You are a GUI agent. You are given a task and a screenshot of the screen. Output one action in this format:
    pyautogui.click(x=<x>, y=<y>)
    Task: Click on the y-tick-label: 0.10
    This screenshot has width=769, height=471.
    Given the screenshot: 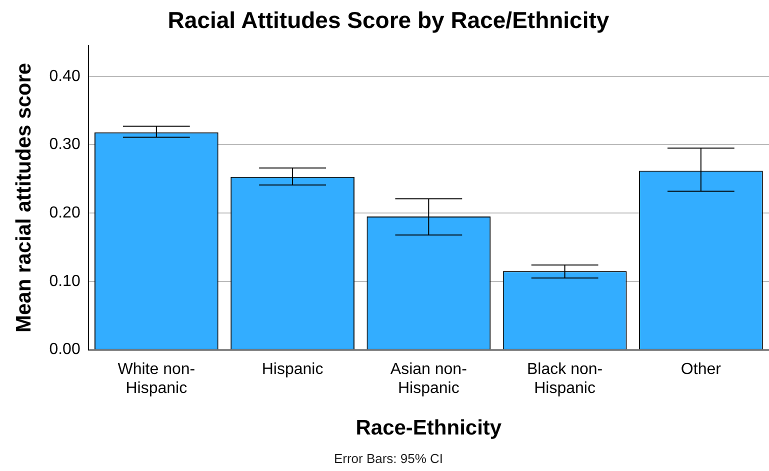 What is the action you would take?
    pyautogui.click(x=64, y=281)
    